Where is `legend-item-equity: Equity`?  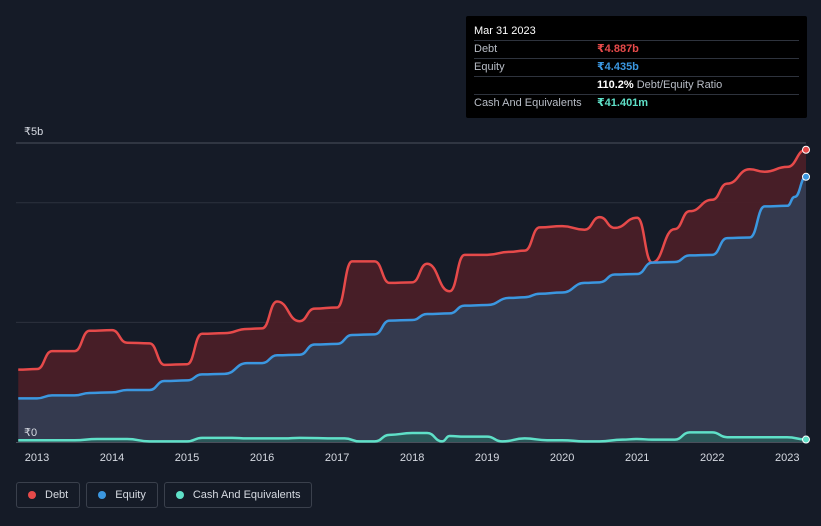
legend-item-equity: Equity is located at coordinates (122, 495).